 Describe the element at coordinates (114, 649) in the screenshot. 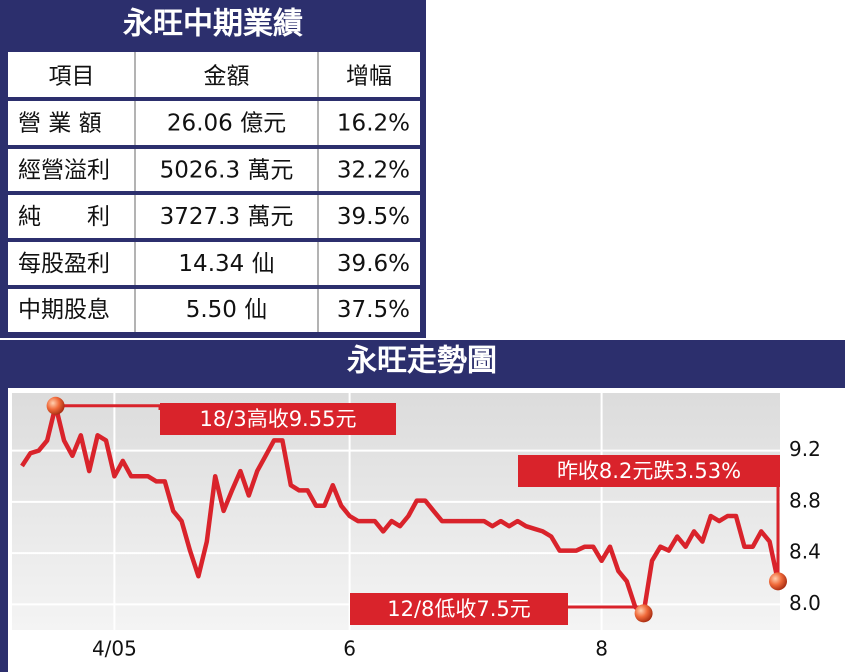

I see `x-tick-label: 4/05` at that location.